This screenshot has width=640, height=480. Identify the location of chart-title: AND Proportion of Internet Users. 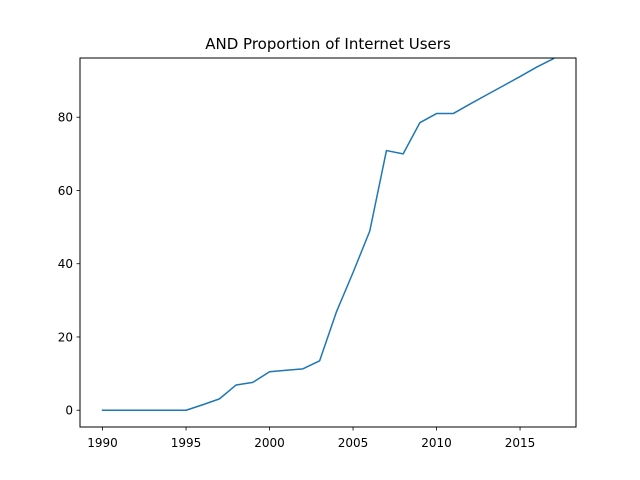
(328, 44).